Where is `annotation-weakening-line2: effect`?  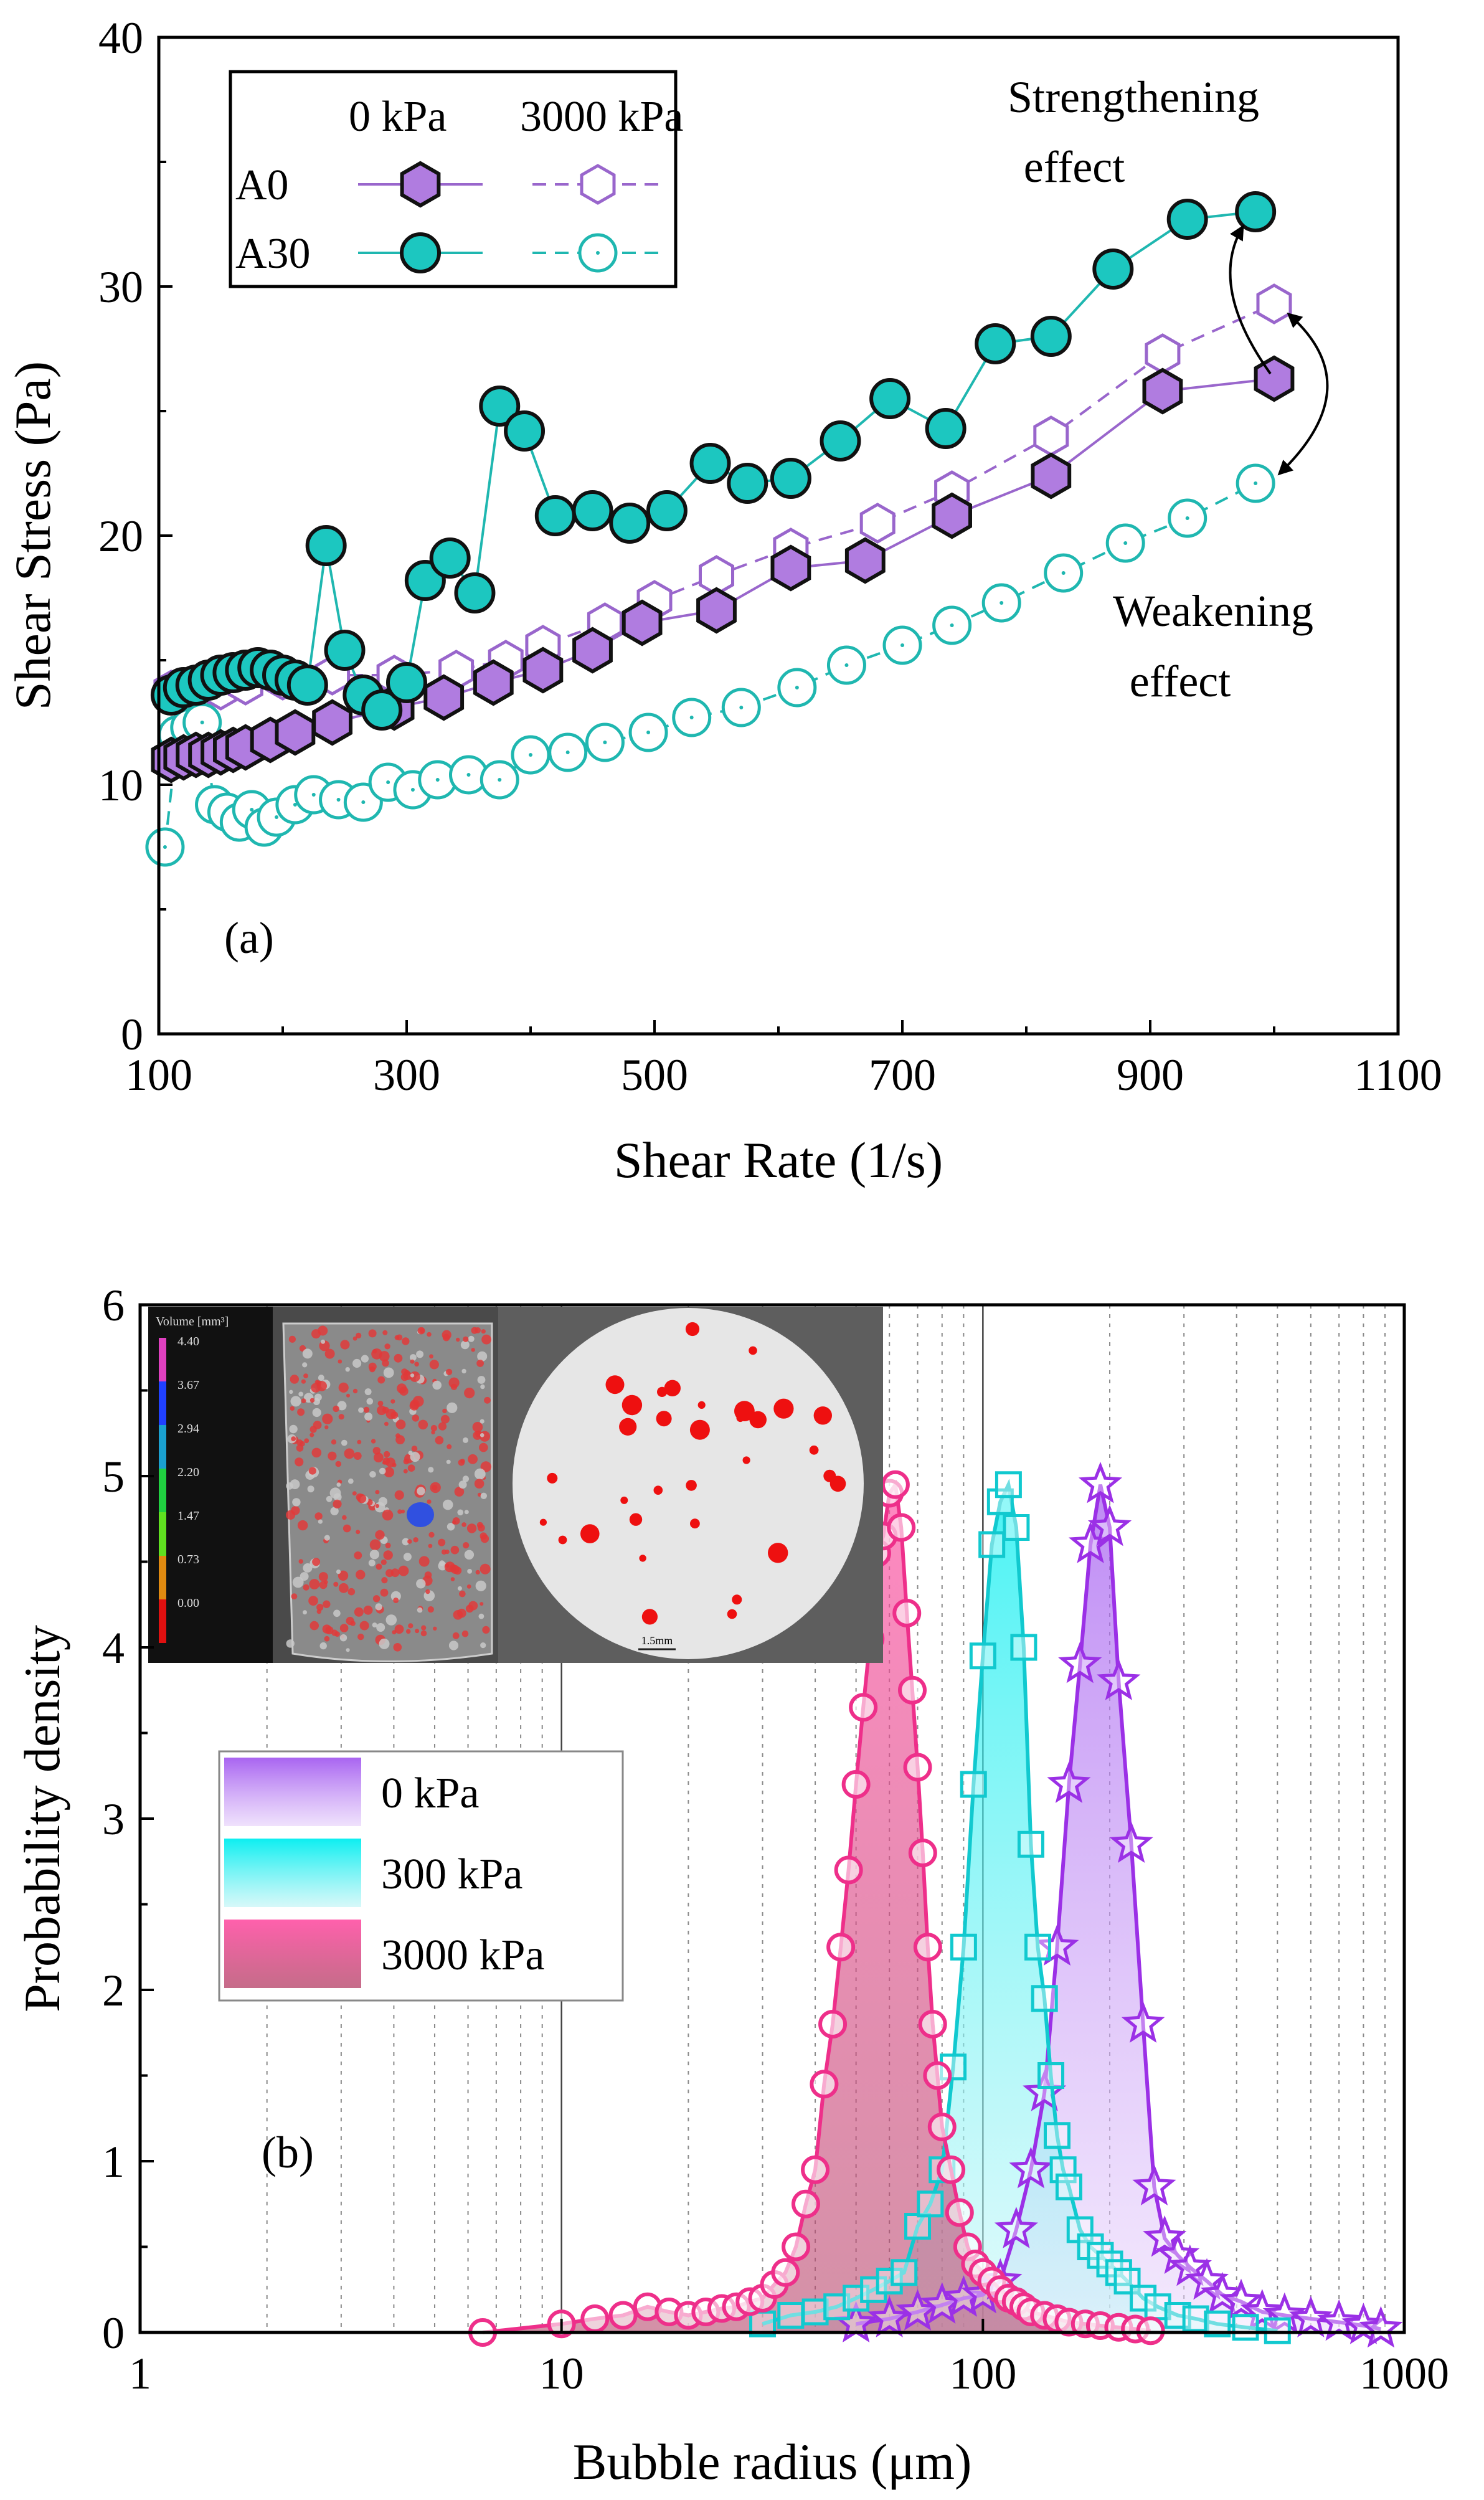
annotation-weakening-line2: effect is located at coordinates (1180, 681).